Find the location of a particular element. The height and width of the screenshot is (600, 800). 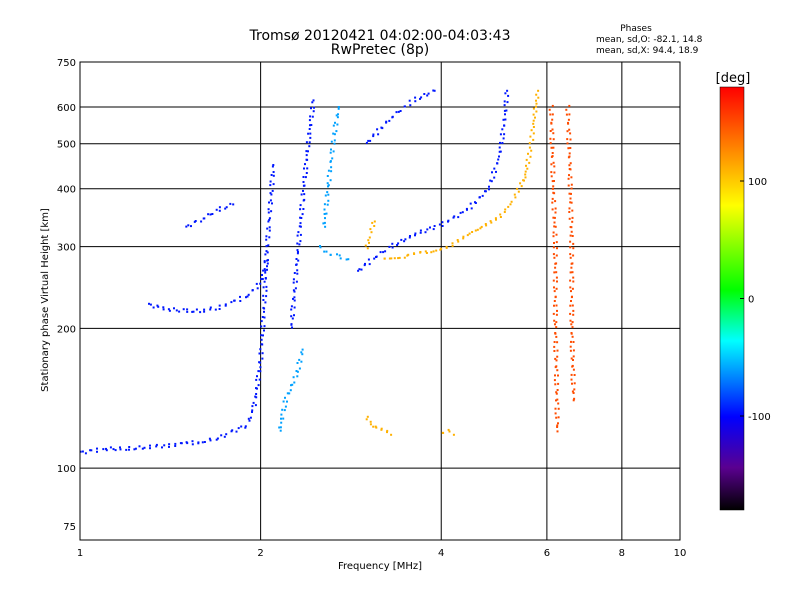

colorbar-tick-label: 0 is located at coordinates (751, 300).